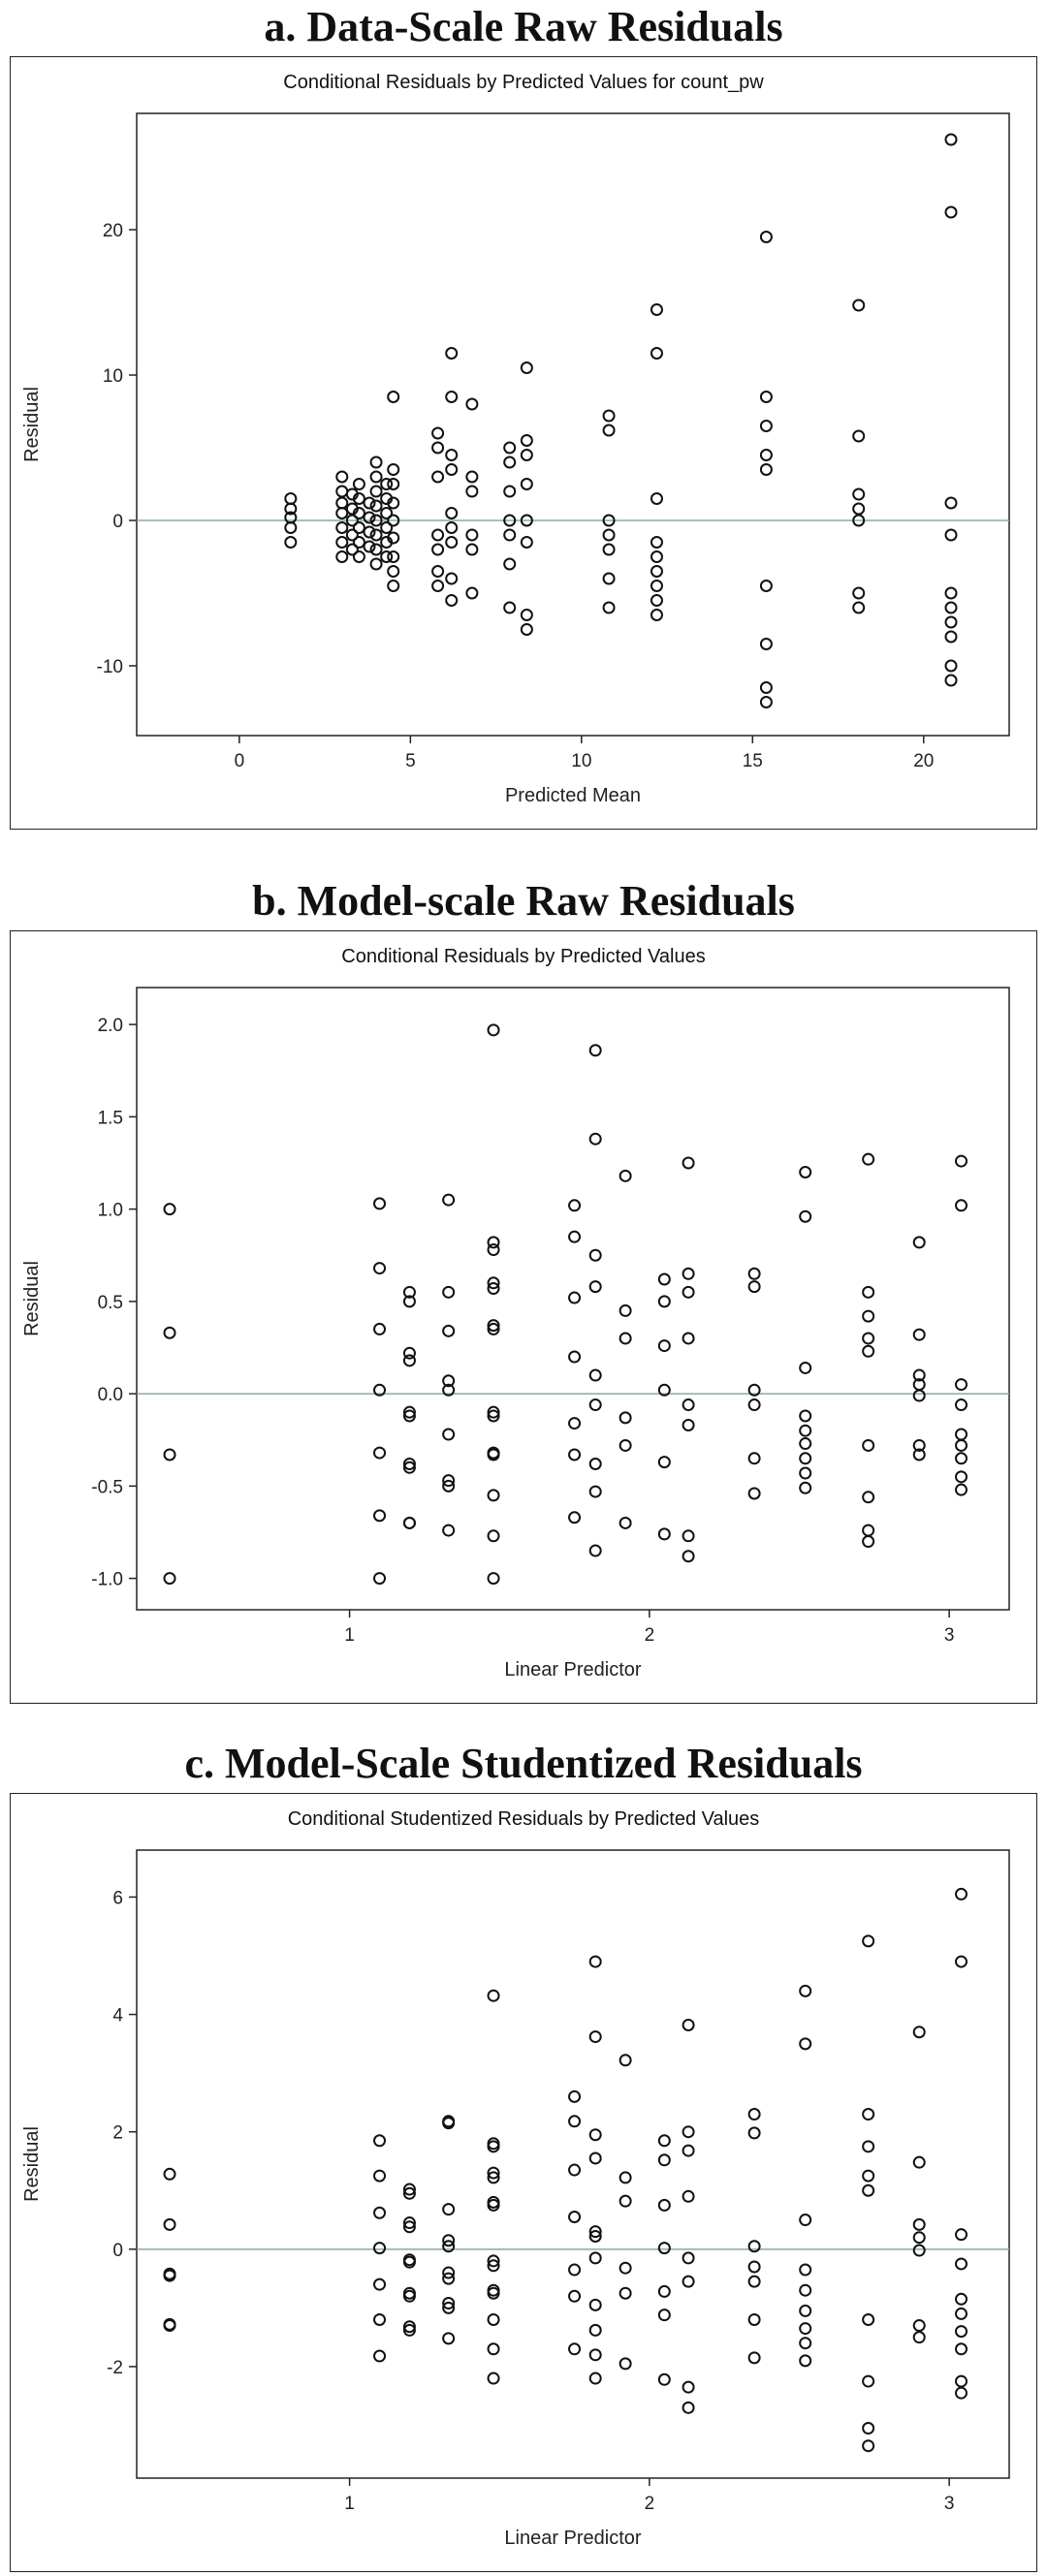 This screenshot has height=2576, width=1047. What do you see at coordinates (117, 1898) in the screenshot?
I see `y-tick-label: 6` at bounding box center [117, 1898].